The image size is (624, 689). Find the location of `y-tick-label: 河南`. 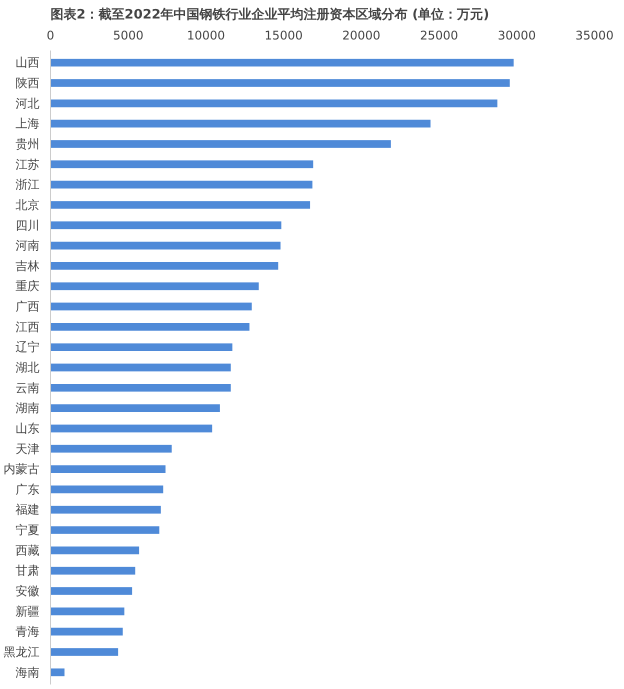

y-tick-label: 河南 is located at coordinates (28, 245).